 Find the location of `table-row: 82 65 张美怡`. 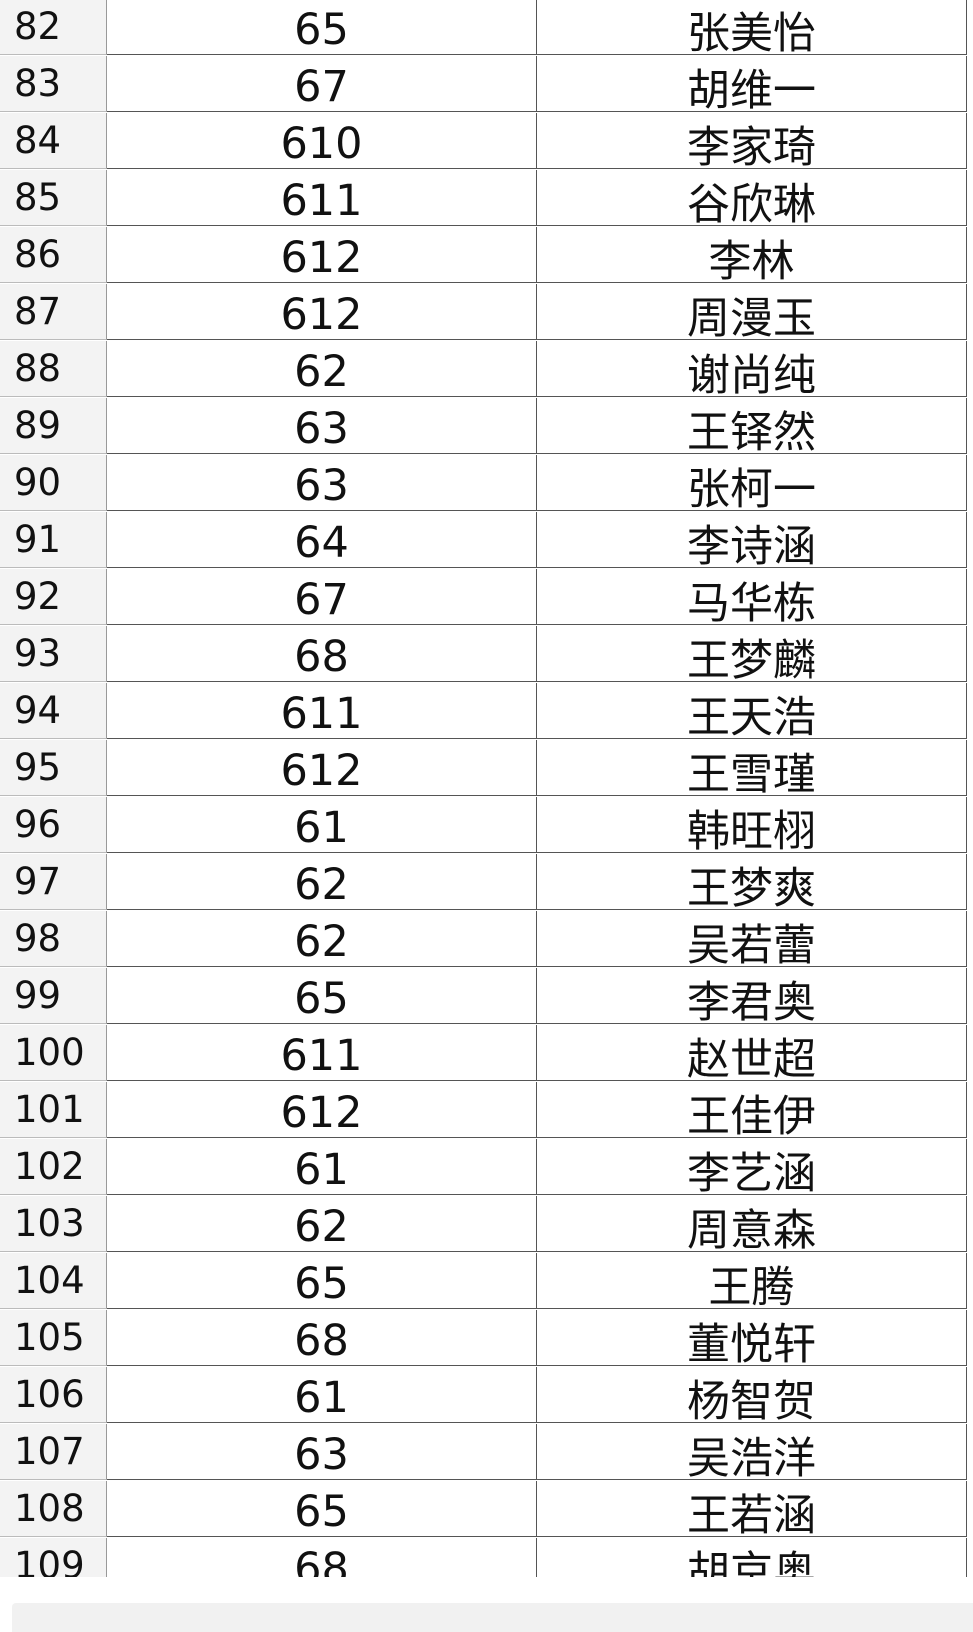

table-row: 82 65 张美怡 is located at coordinates (483, 29).